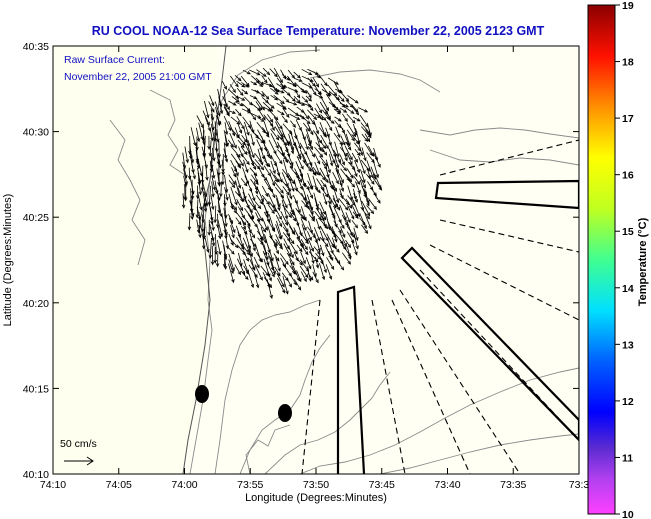 The height and width of the screenshot is (519, 651). Describe the element at coordinates (138, 77) in the screenshot. I see `annotation-line-2: November 22, 2005 21:00 GMT` at that location.